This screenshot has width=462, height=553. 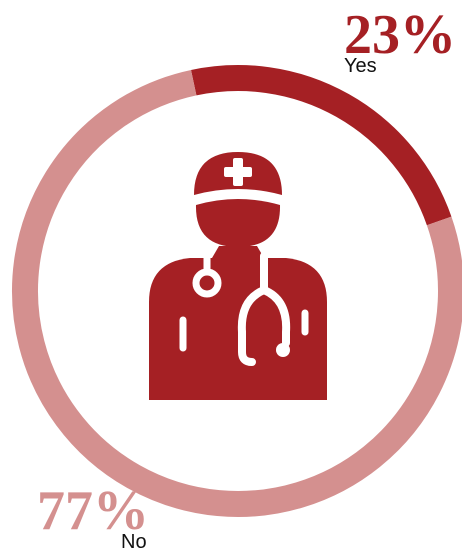 I want to click on stethoscope-chestpiece, so click(x=207, y=283).